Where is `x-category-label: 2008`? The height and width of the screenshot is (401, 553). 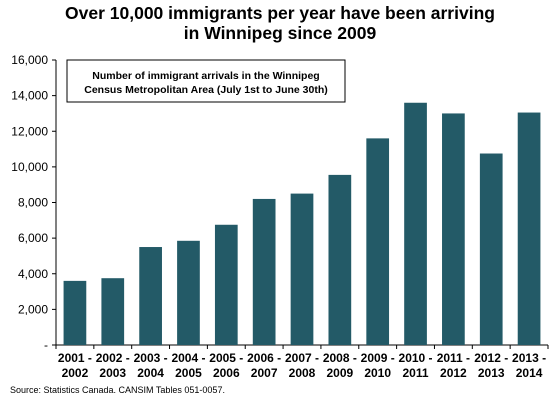 x-category-label: 2008 is located at coordinates (302, 373).